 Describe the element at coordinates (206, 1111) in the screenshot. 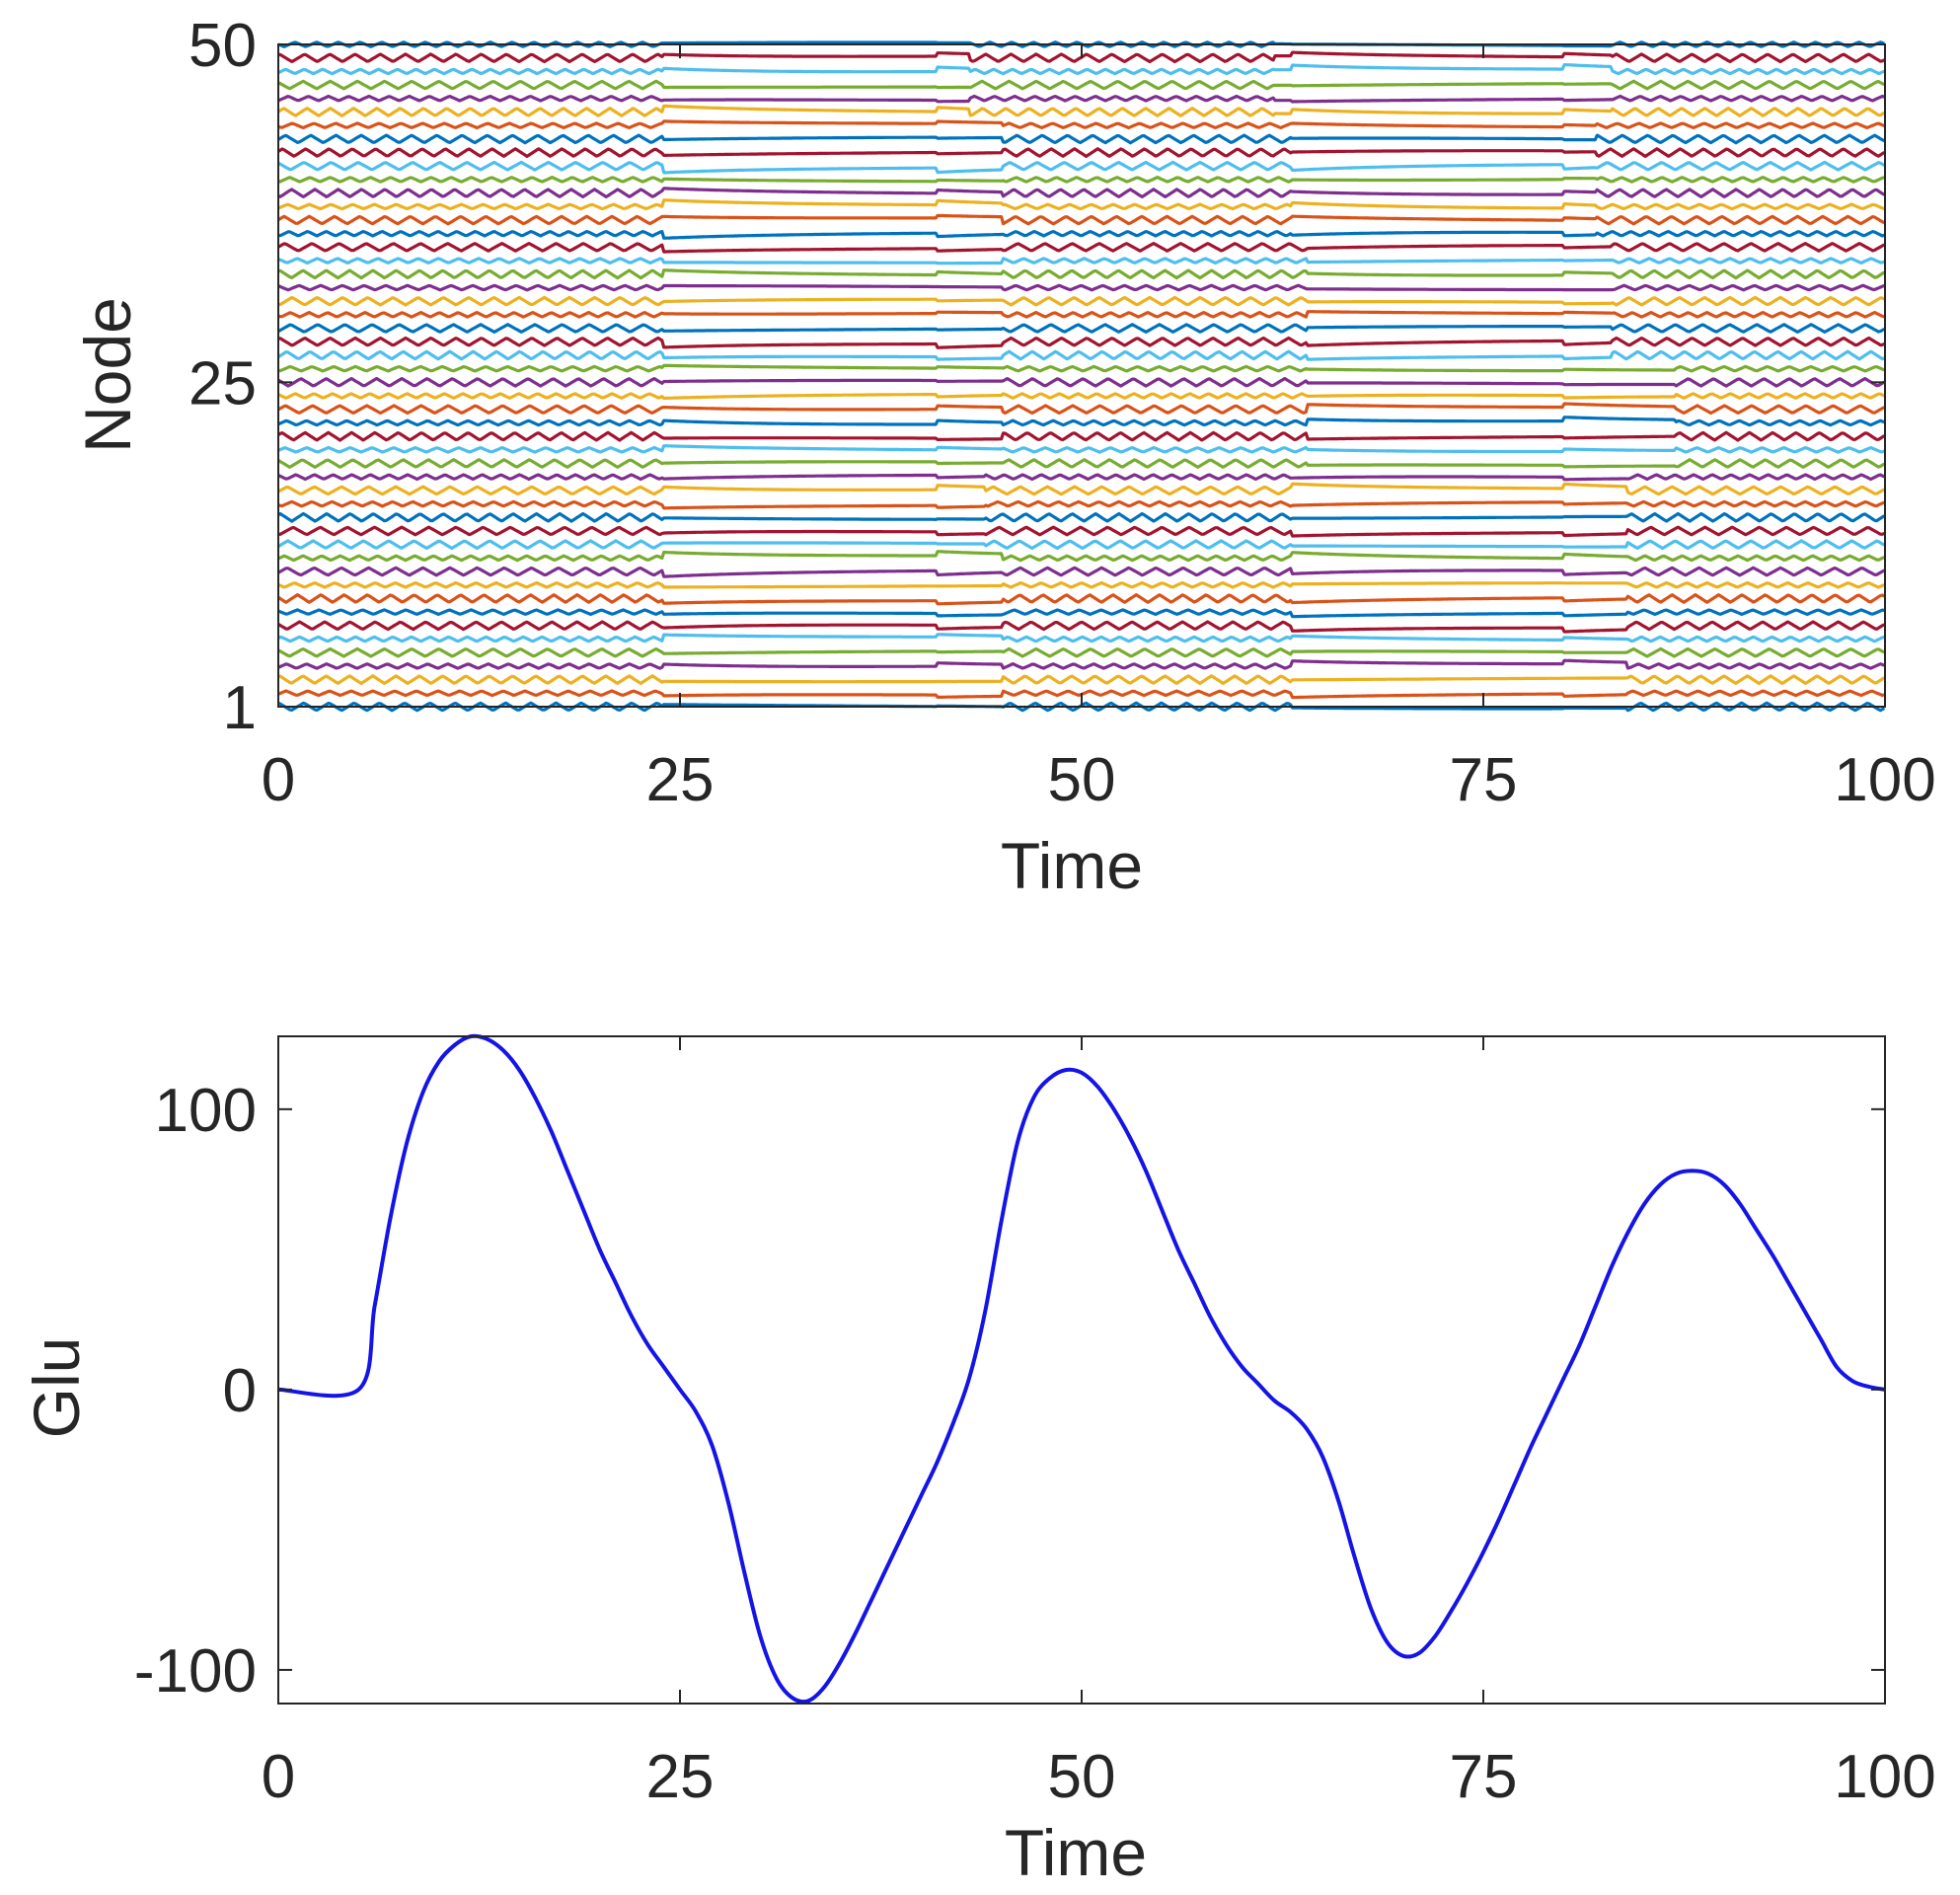

I see `glu-y-tick-label: 100` at that location.